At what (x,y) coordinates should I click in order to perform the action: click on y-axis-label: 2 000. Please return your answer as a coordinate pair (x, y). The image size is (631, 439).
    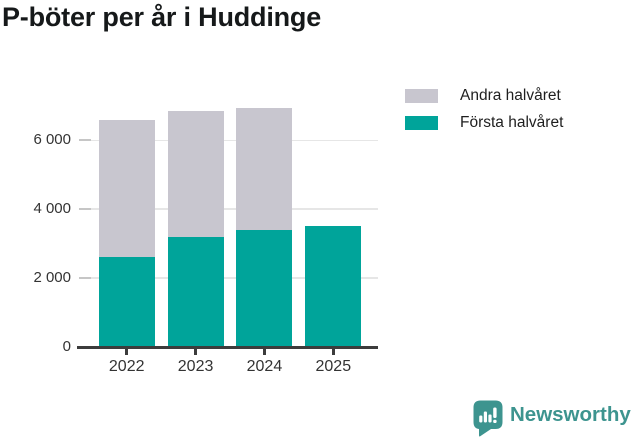
    Looking at the image, I should click on (52, 278).